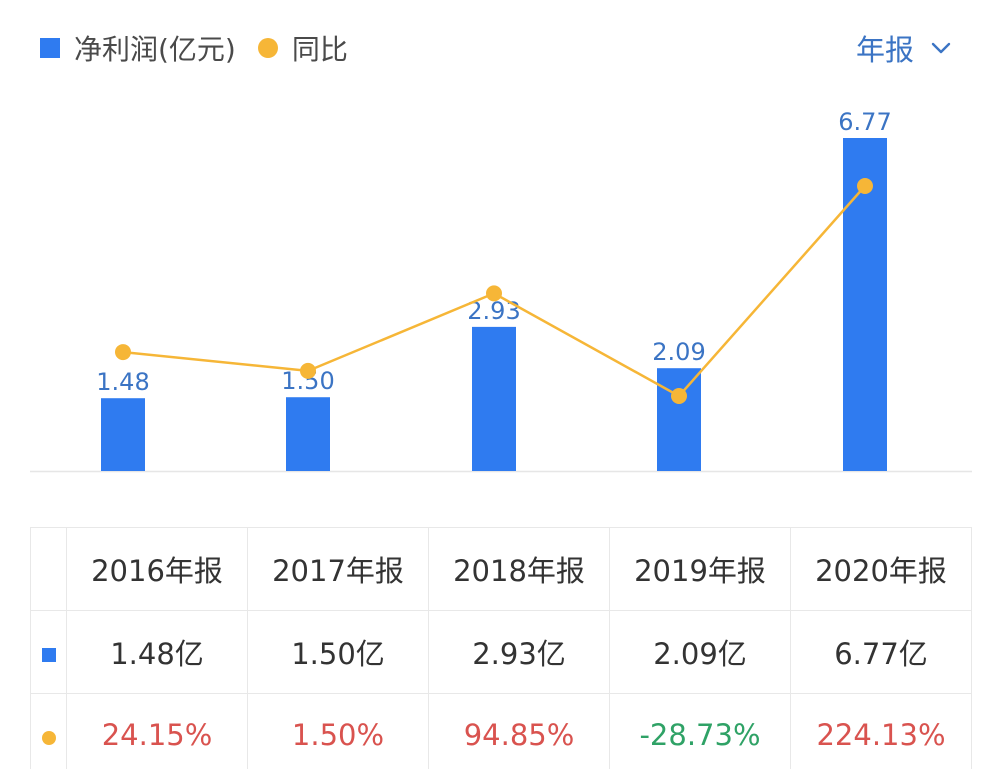 The image size is (1000, 769). What do you see at coordinates (941, 48) in the screenshot?
I see `chevron-down-icon` at bounding box center [941, 48].